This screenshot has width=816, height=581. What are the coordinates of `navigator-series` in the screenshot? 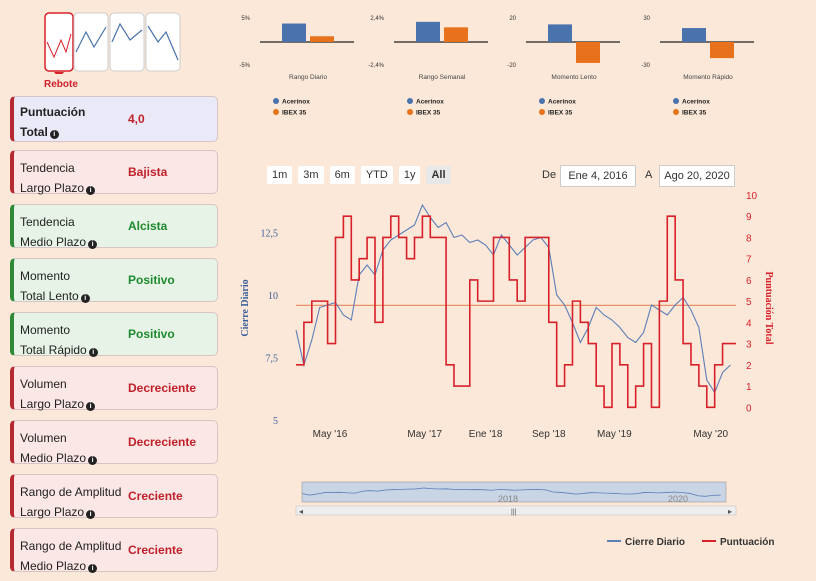 It's located at (511, 492).